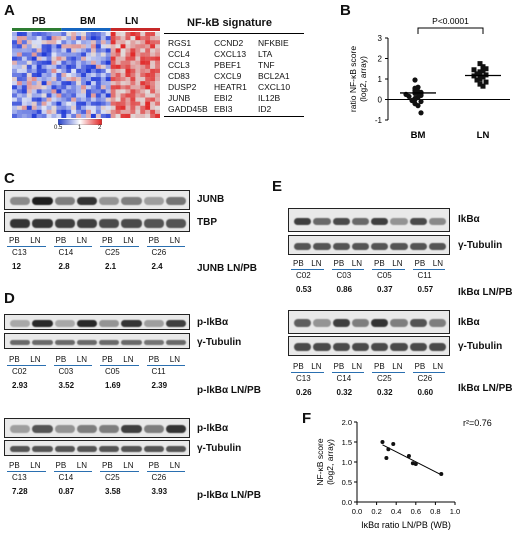  Describe the element at coordinates (480, 73) in the screenshot. I see `ln-point` at that location.